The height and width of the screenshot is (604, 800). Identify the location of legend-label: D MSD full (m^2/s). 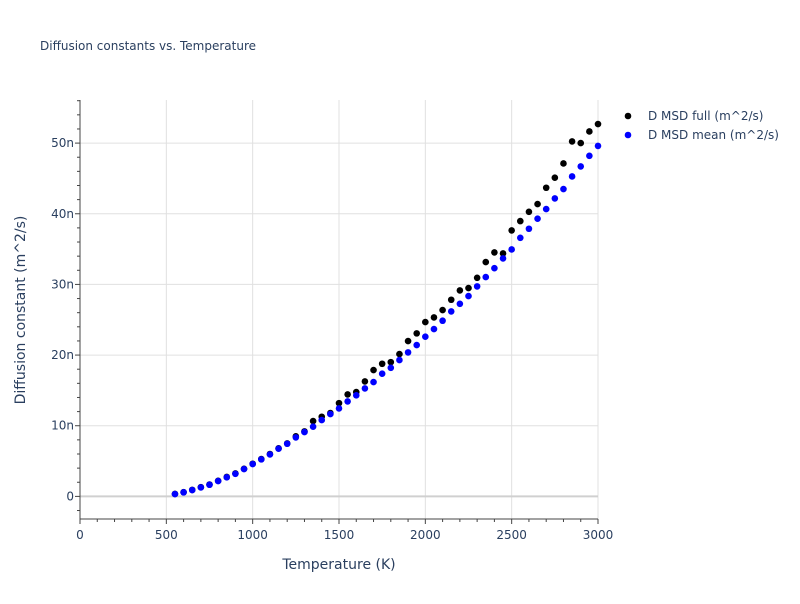
(705, 116).